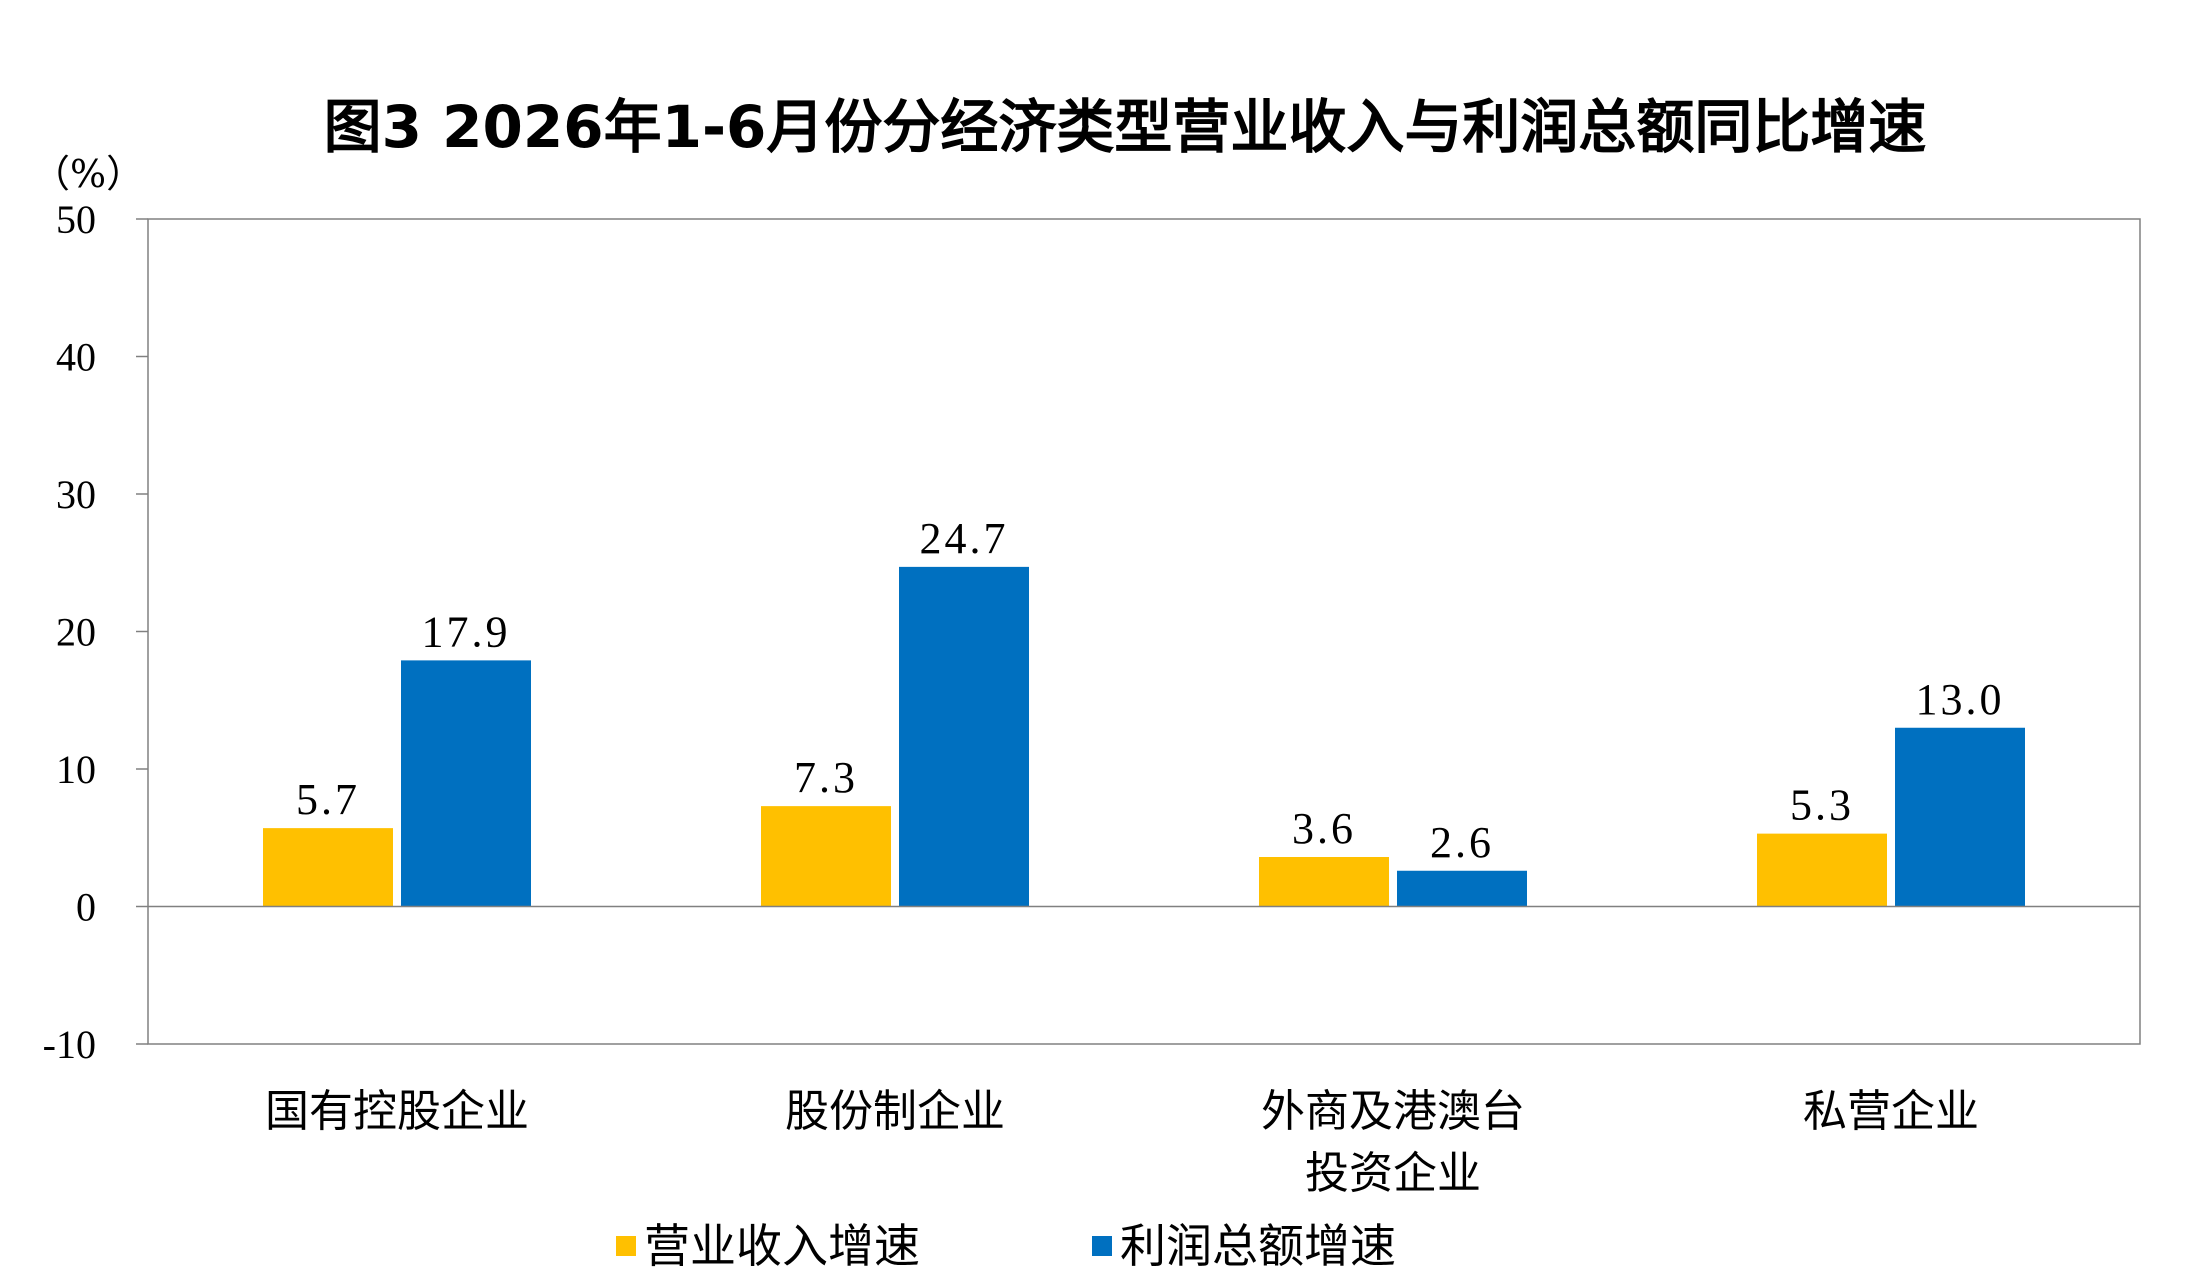  What do you see at coordinates (1393, 1173) in the screenshot?
I see `category-label: 投资企业` at bounding box center [1393, 1173].